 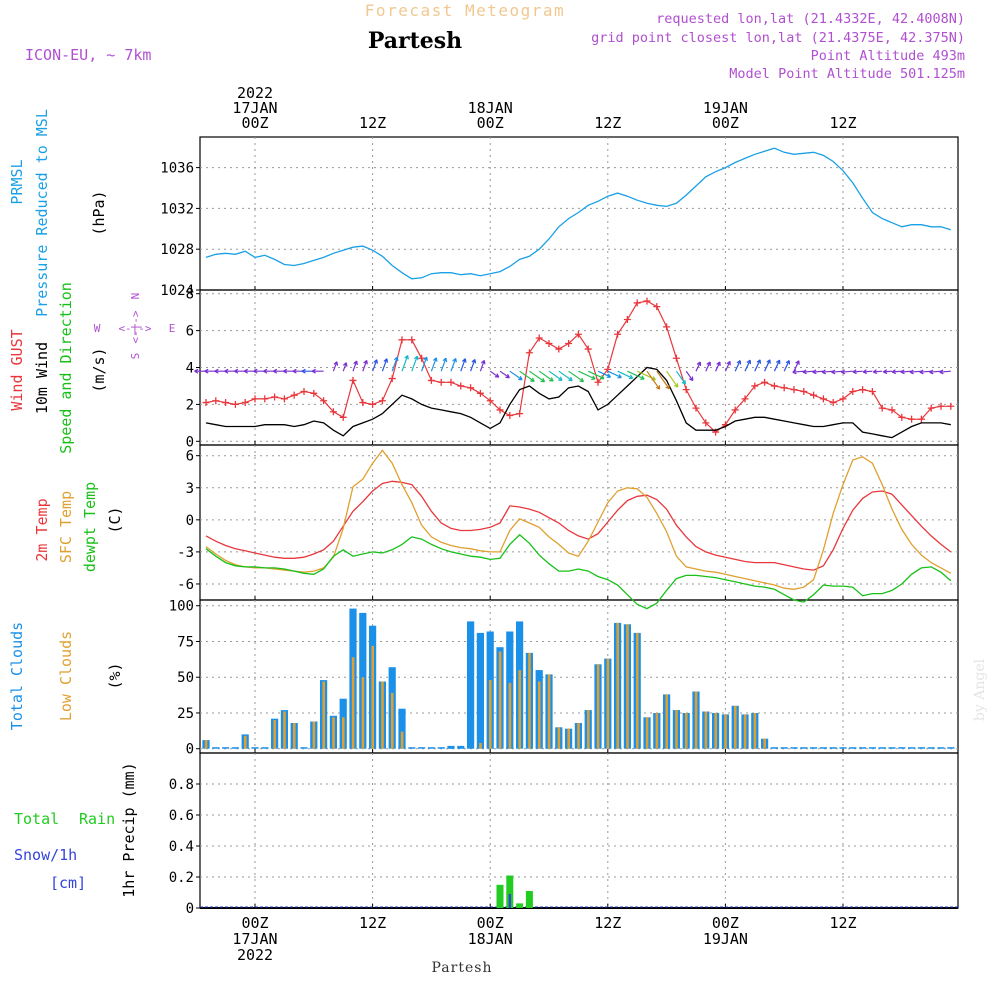 I want to click on top-time-label: 00Z, so click(x=490, y=123).